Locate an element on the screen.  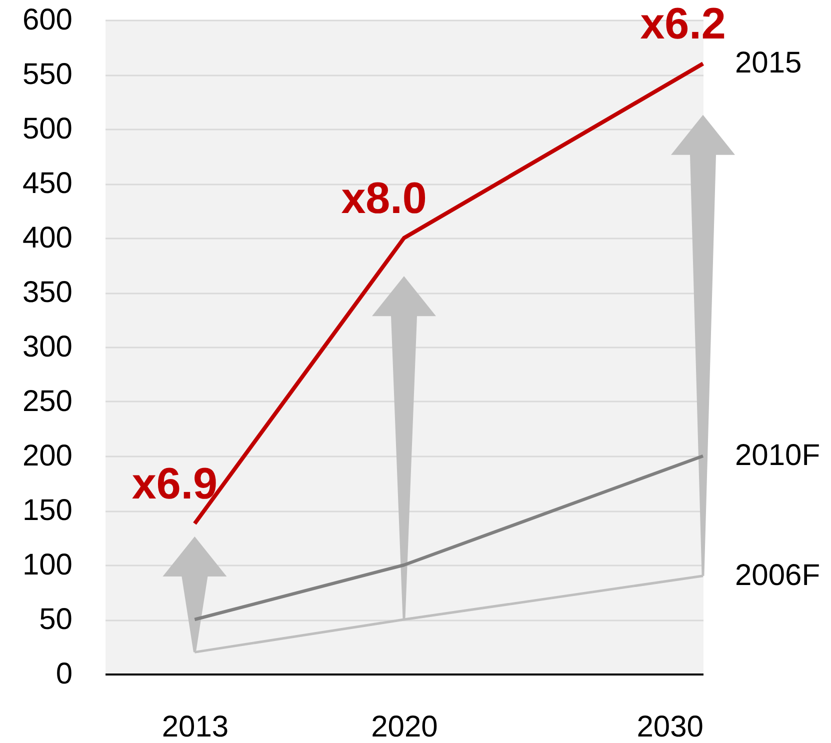
y-tick-label: 500 is located at coordinates (47, 129).